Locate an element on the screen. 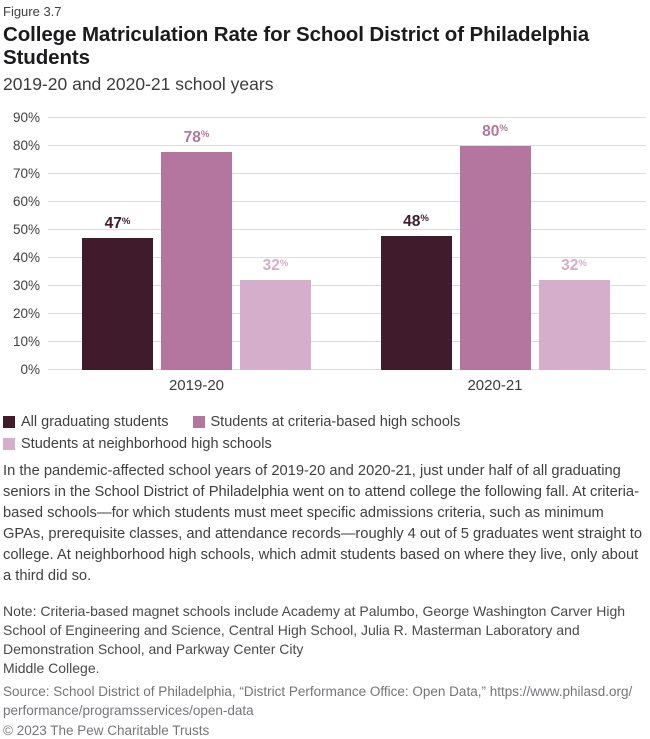  y-axis-tick-label: 10% is located at coordinates (26, 341).